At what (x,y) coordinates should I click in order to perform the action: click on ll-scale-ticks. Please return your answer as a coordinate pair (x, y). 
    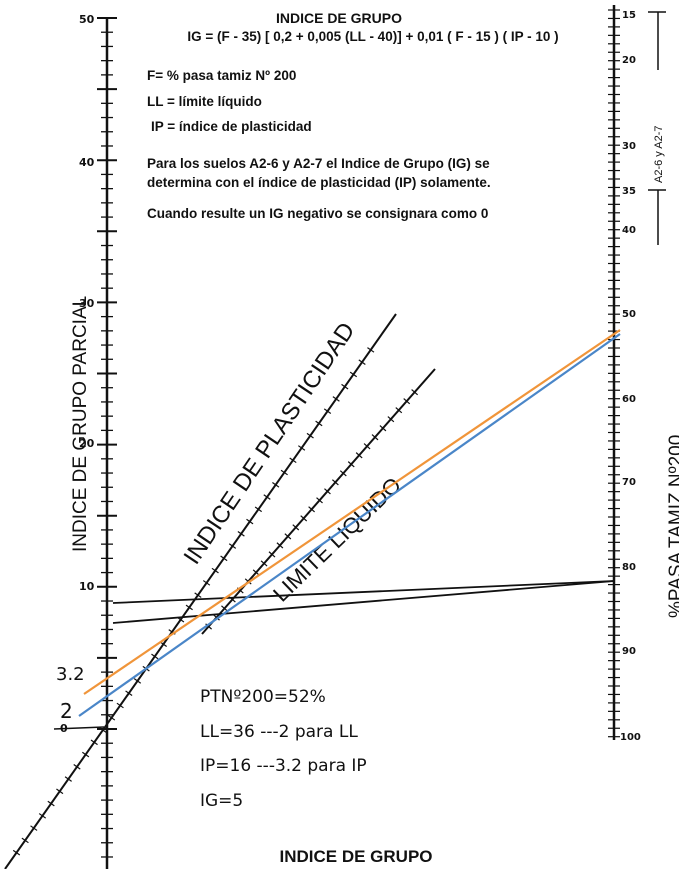
    Looking at the image, I should click on (312, 509).